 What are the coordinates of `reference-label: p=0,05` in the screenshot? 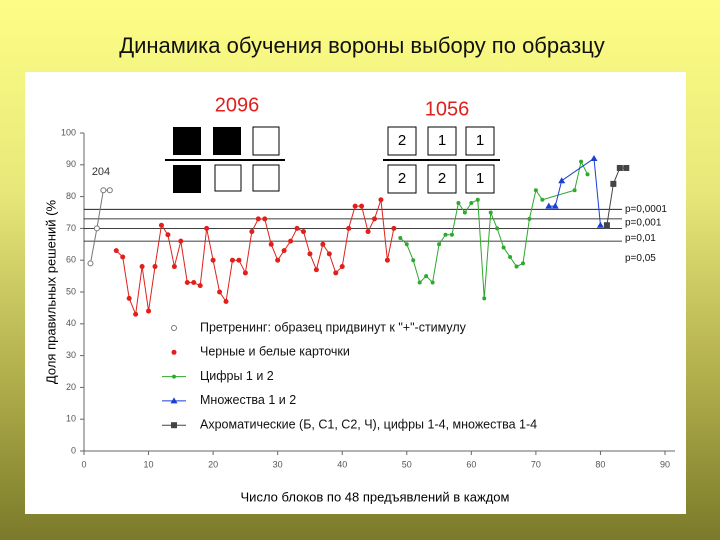 It's located at (640, 258).